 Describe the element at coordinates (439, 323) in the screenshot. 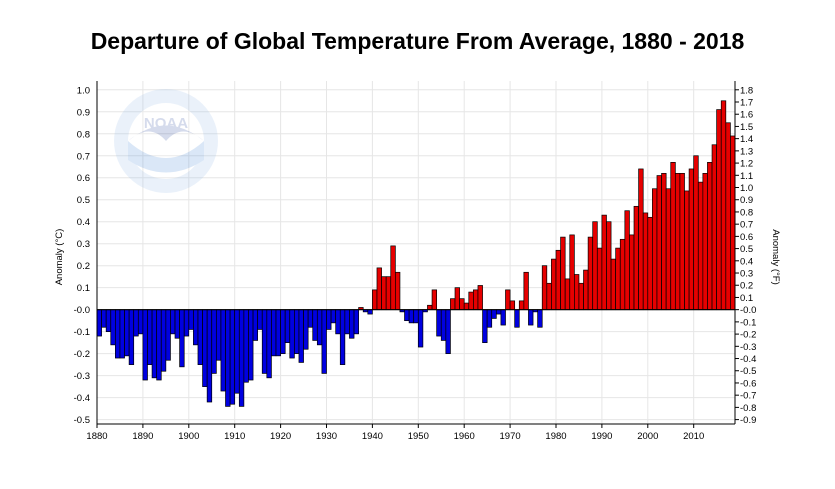

I see `bar-1954` at that location.